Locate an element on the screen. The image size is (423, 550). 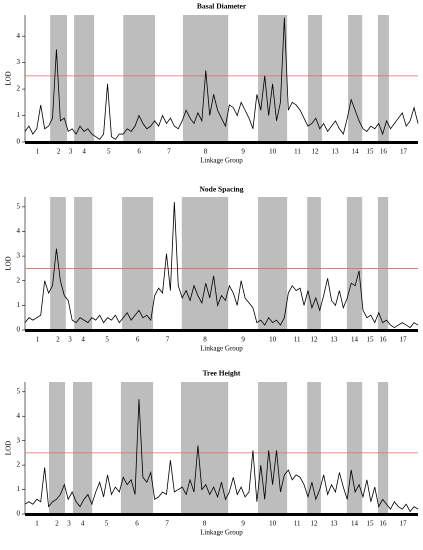
panel-title: Basal Diameter is located at coordinates (222, 6).